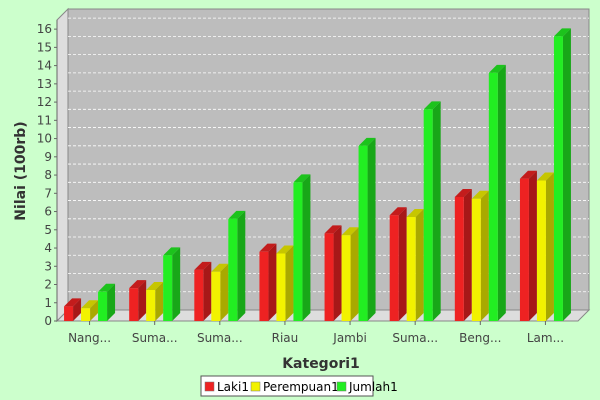 The width and height of the screenshot is (600, 400). Describe the element at coordinates (44, 139) in the screenshot. I see `y-tick-label: 10` at that location.